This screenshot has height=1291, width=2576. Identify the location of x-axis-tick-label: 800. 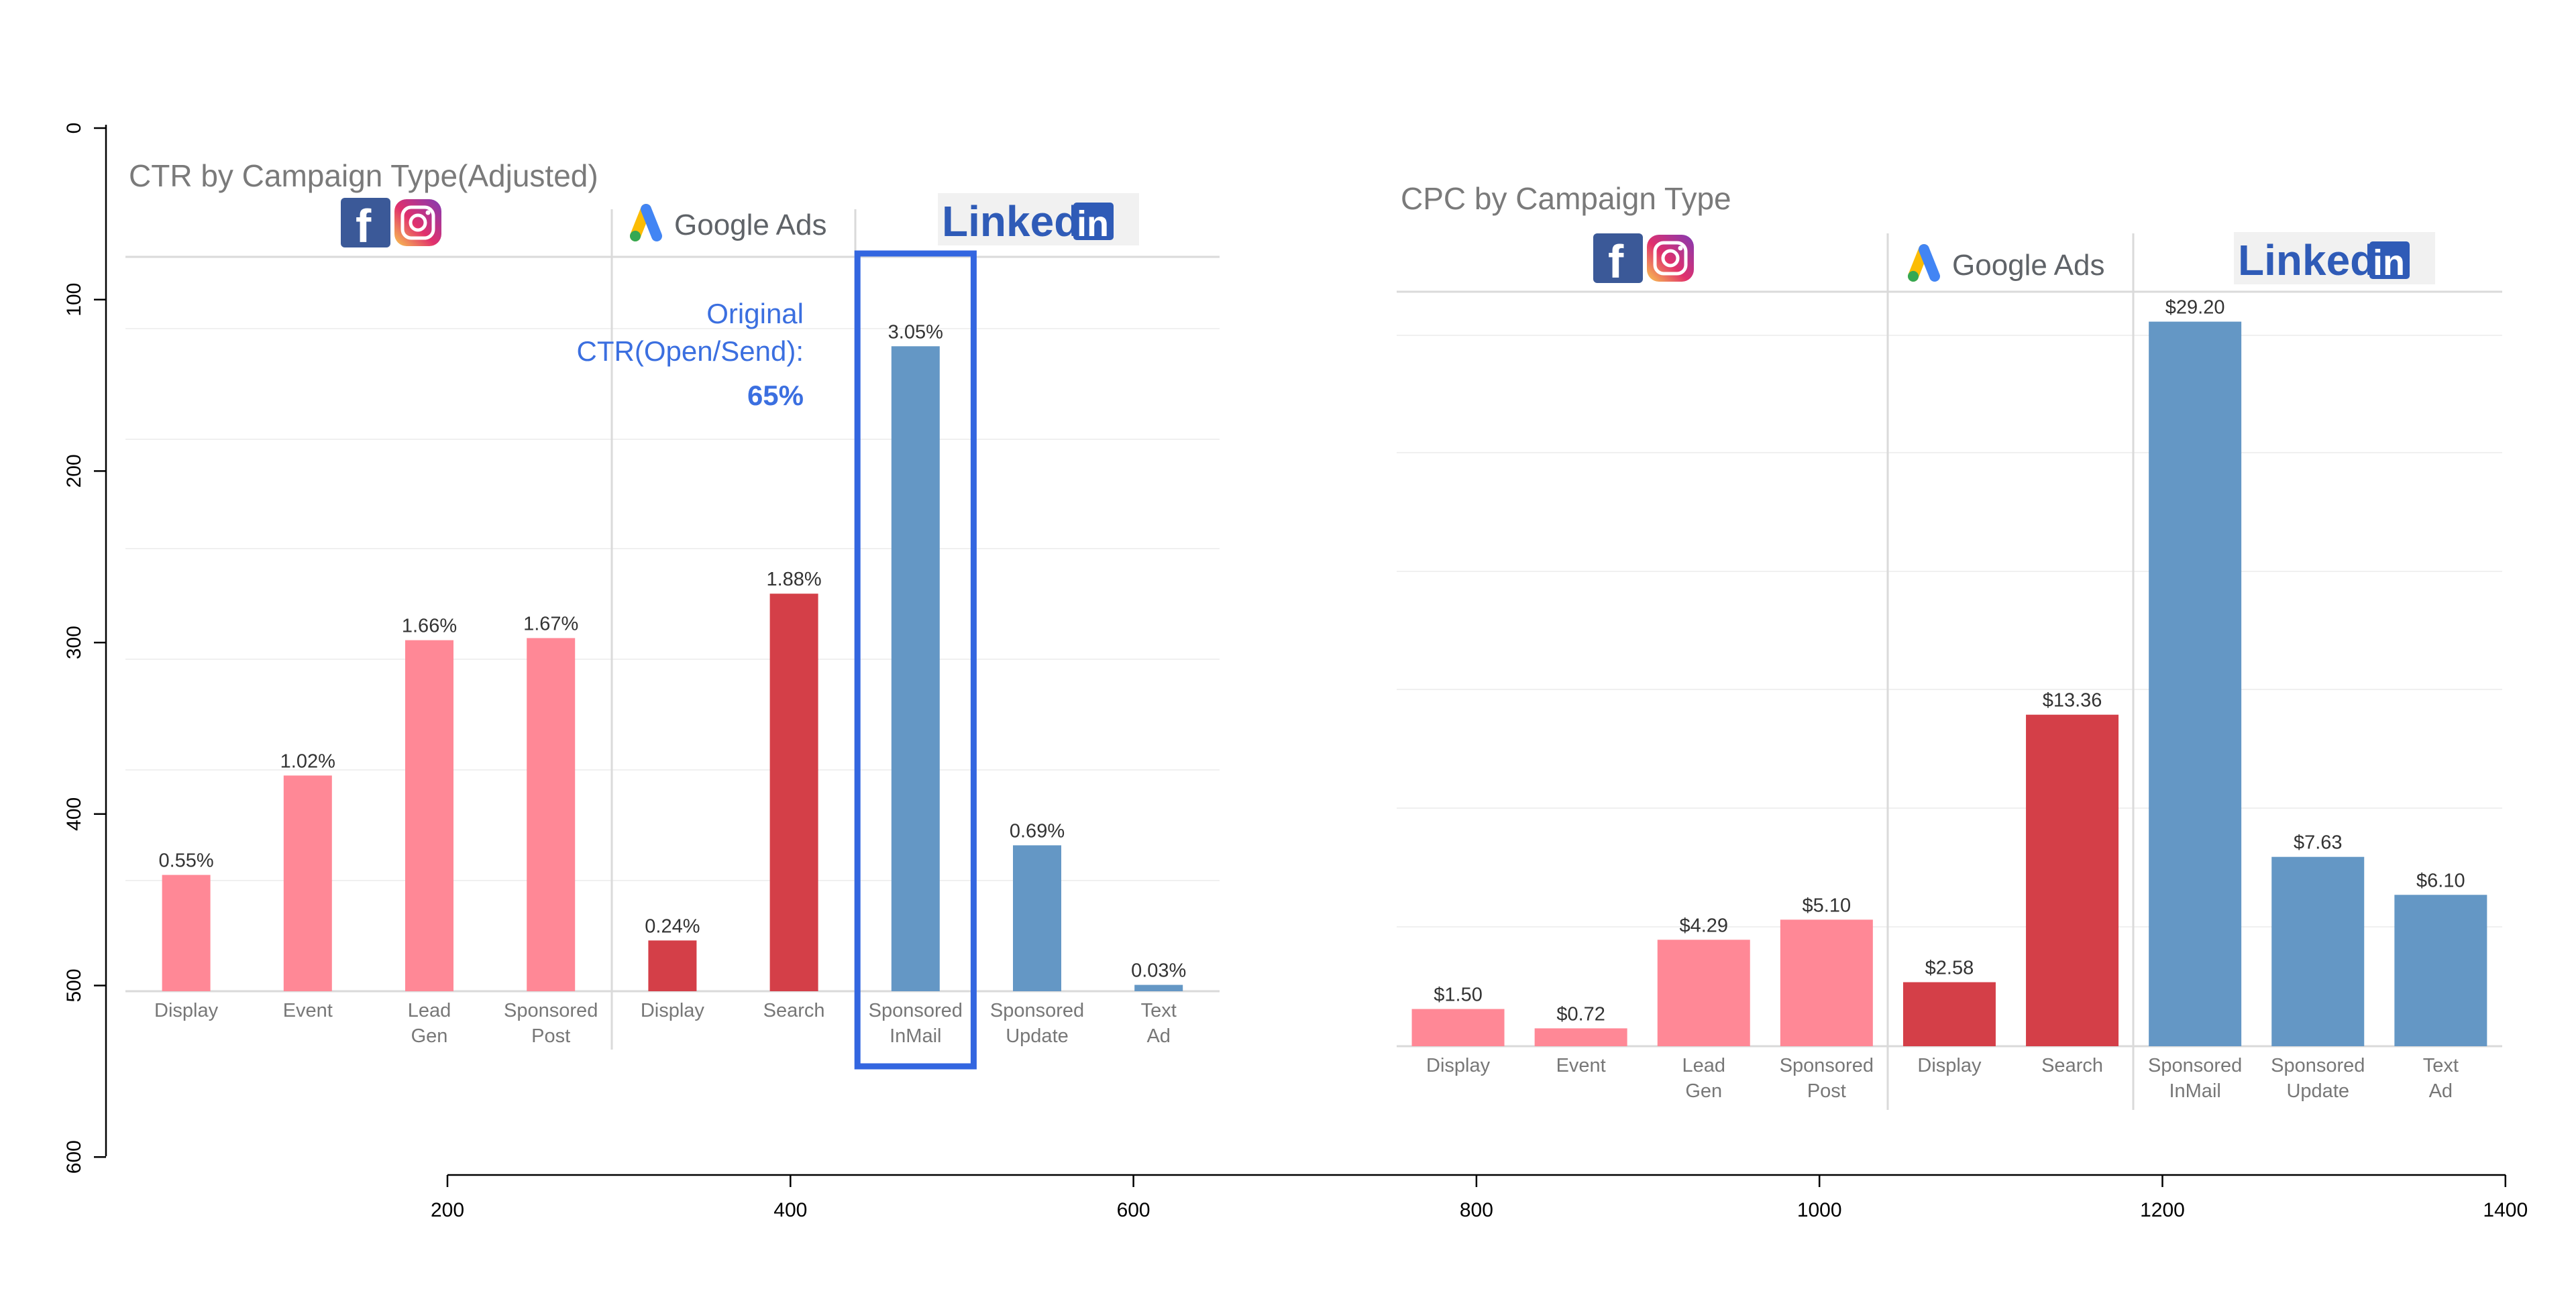
(1476, 1210).